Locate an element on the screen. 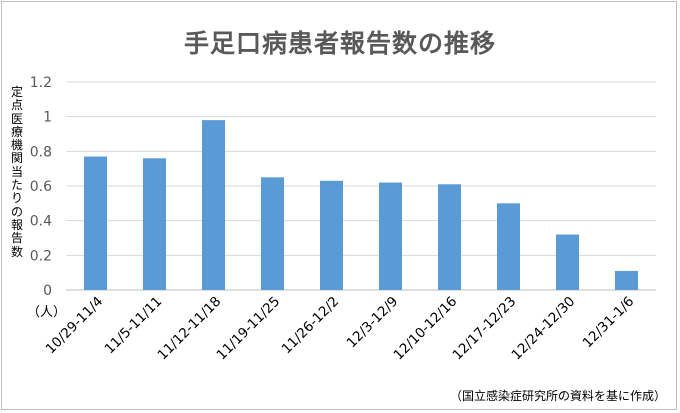  x-tick-label: 10/29-11/4 is located at coordinates (75, 326).